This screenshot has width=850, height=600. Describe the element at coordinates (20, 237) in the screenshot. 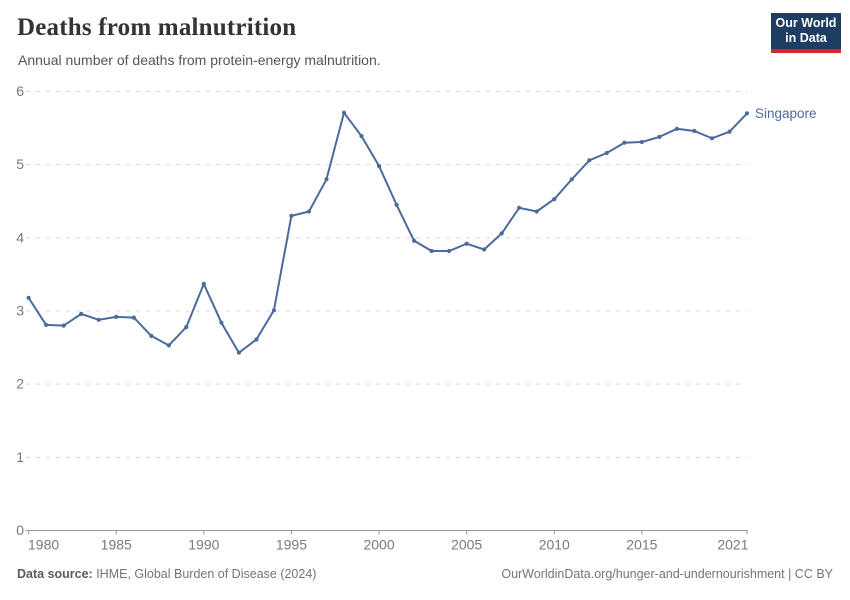

I see `y-tick-label: 4` at that location.